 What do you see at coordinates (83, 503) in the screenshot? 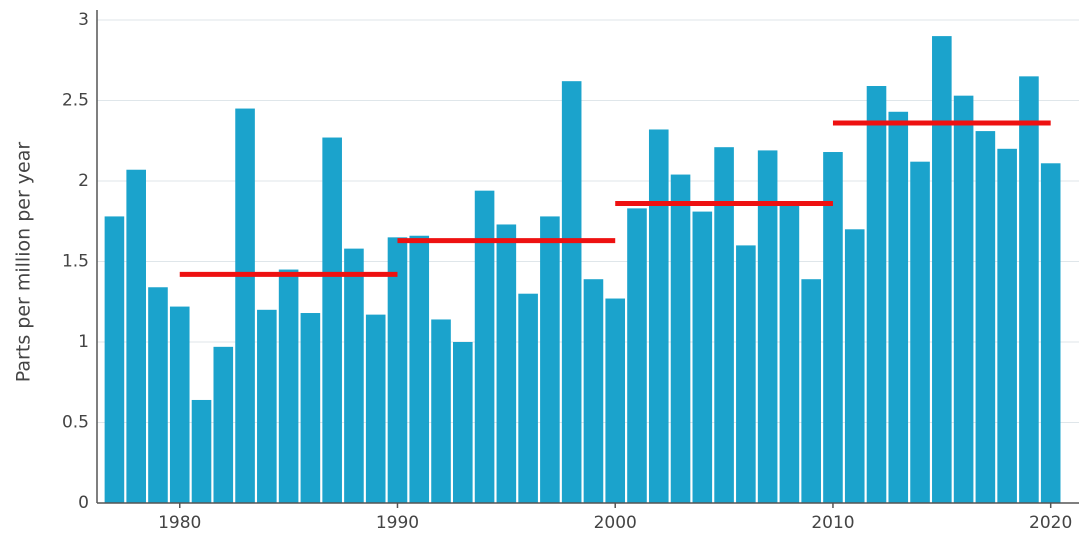
I see `y-tick-label: 0` at bounding box center [83, 503].